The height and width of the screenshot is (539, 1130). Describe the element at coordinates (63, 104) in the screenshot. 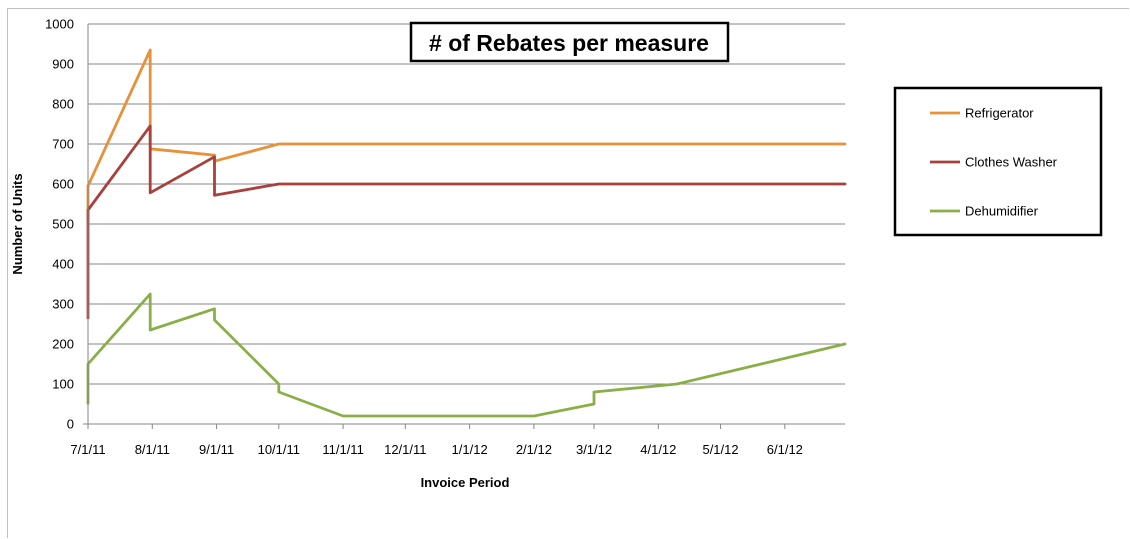

I see `y-tick-label: 800` at that location.